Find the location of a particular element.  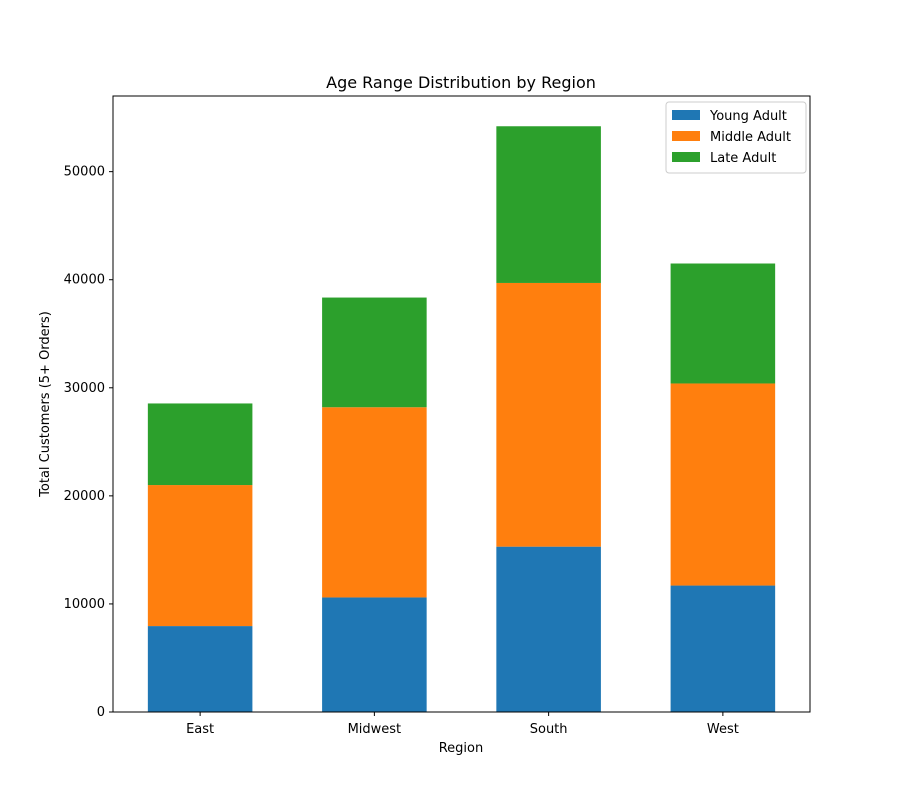

chart-title: Age Range Distribution by Region is located at coordinates (461, 82).